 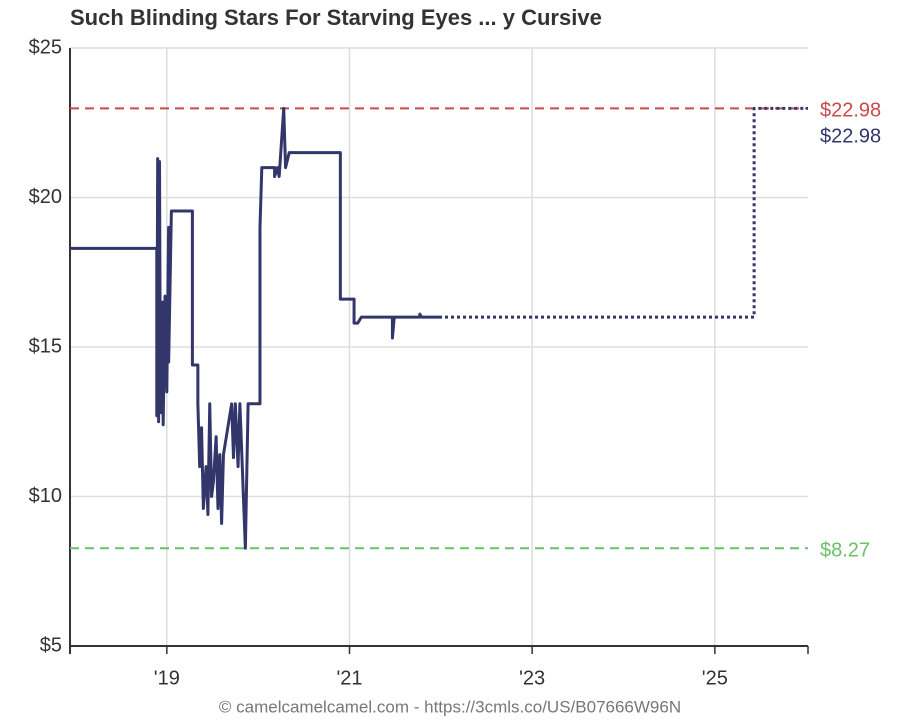 What do you see at coordinates (845, 551) in the screenshot?
I see `reference-label: $8.27` at bounding box center [845, 551].